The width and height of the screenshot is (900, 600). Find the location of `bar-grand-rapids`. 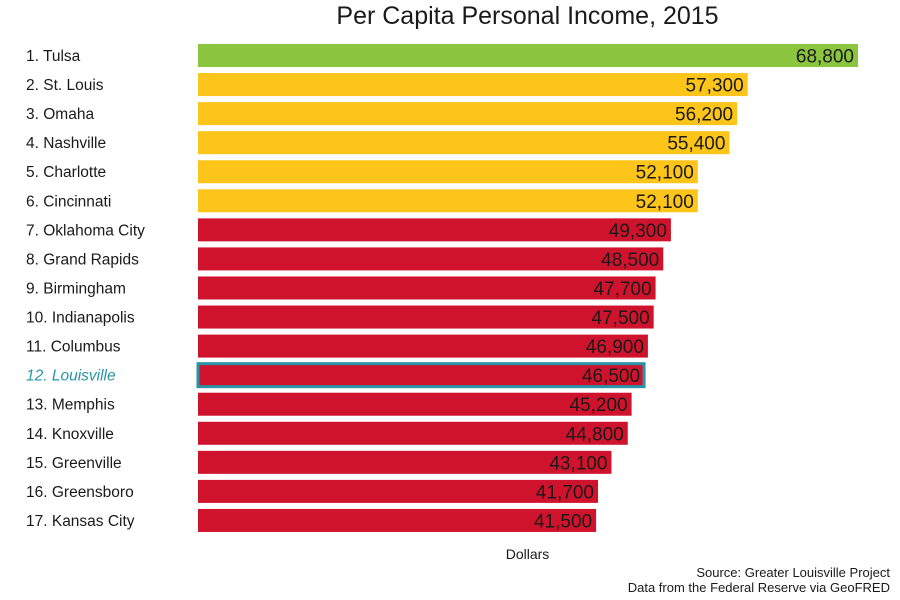

bar-grand-rapids is located at coordinates (431, 259).